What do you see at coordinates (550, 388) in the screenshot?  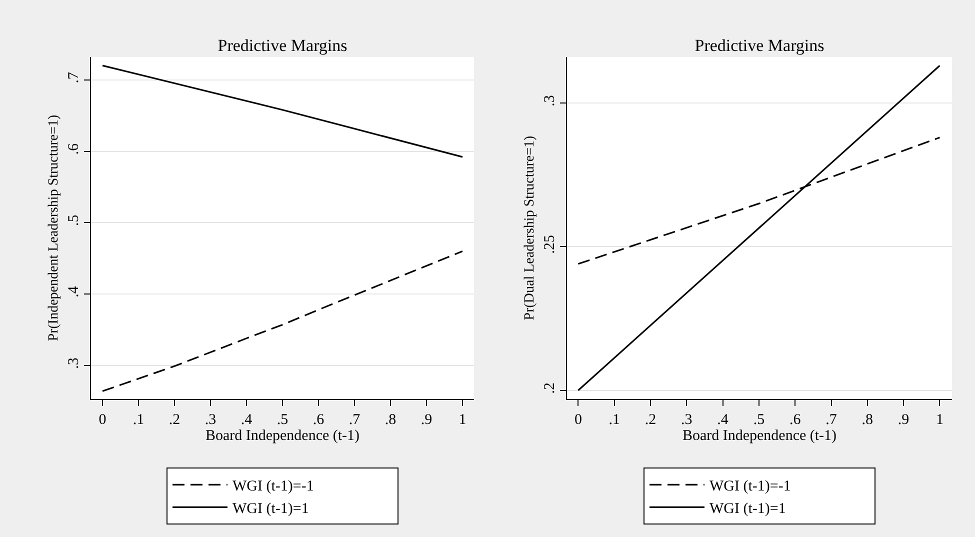 I see `y-tick-label: .2` at bounding box center [550, 388].